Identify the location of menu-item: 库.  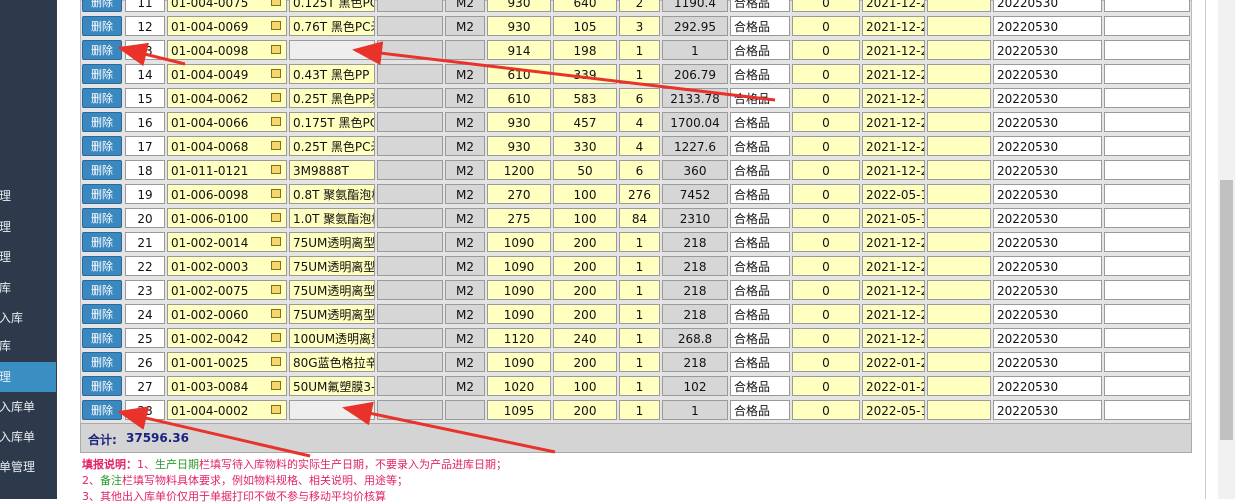
(6, 288).